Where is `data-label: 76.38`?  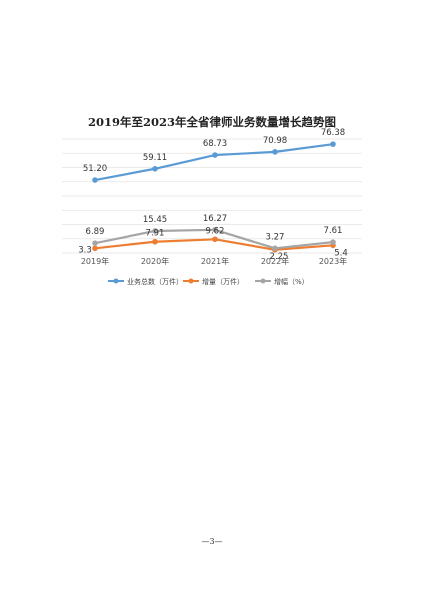
data-label: 76.38 is located at coordinates (333, 133).